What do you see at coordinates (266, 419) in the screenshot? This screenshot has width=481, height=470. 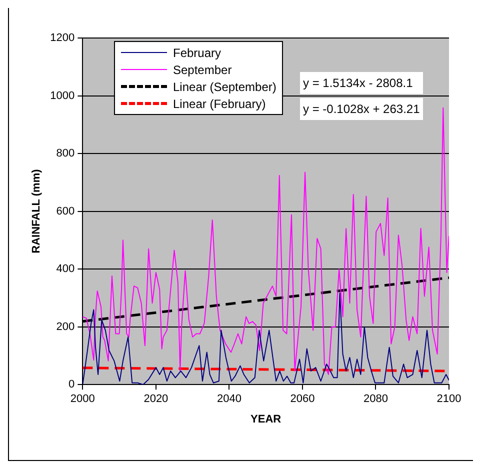 I see `x-axis-title: YEAR` at bounding box center [266, 419].